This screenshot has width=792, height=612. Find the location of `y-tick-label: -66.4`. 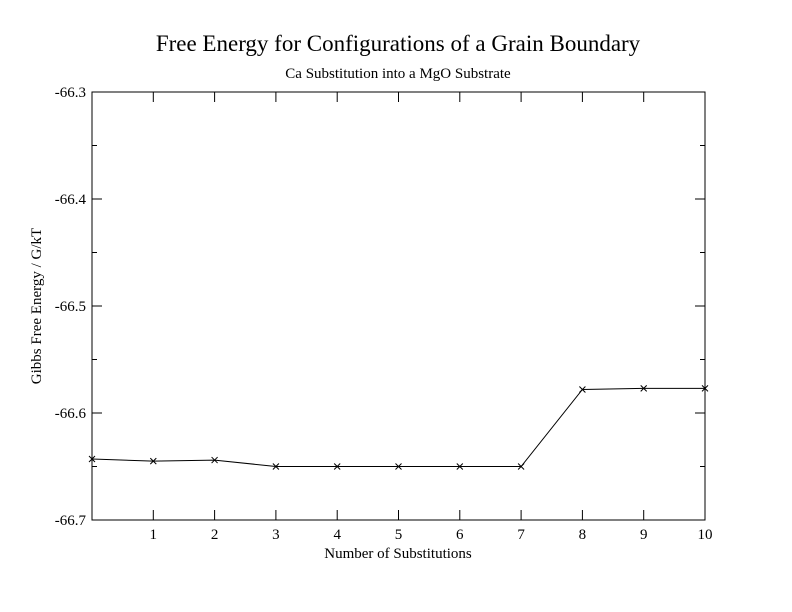

y-tick-label: -66.4 is located at coordinates (71, 200).